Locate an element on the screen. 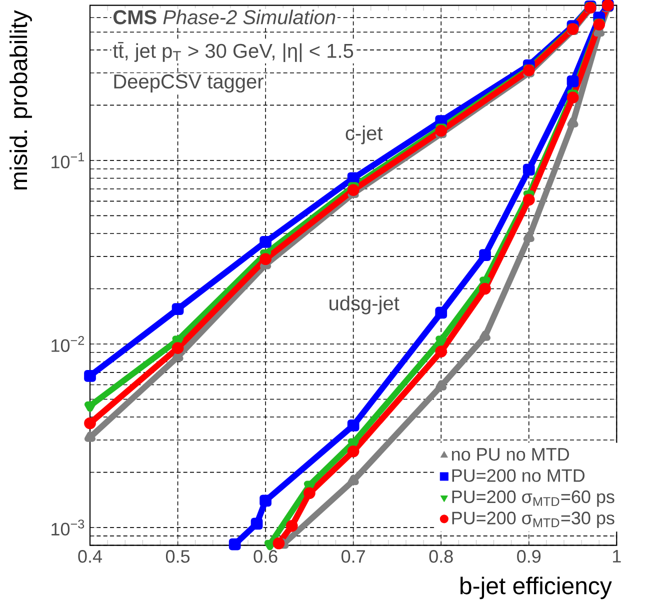 This screenshot has width=668, height=615. annotation: udsg-jet is located at coordinates (365, 305).